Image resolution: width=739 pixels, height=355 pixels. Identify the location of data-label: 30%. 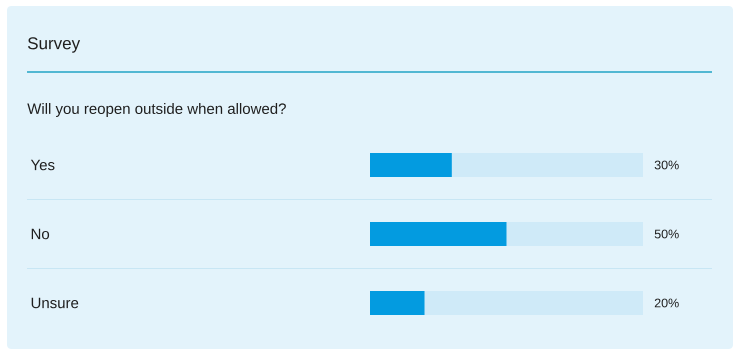
(666, 165).